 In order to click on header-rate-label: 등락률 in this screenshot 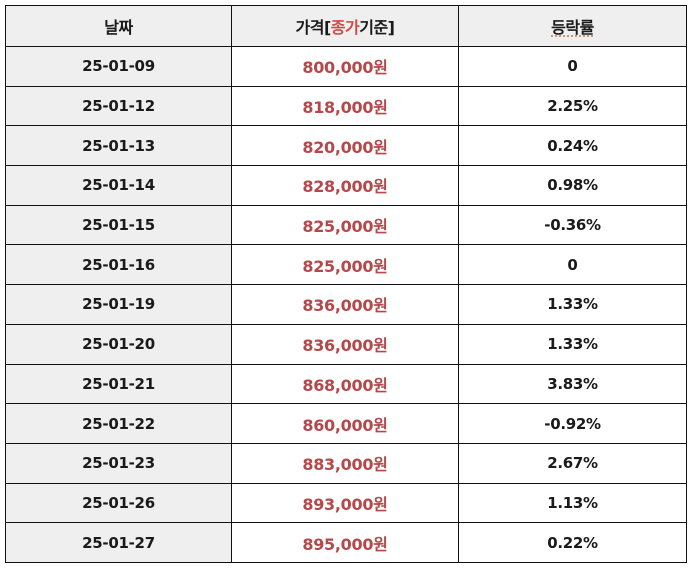, I will do `click(572, 27)`.